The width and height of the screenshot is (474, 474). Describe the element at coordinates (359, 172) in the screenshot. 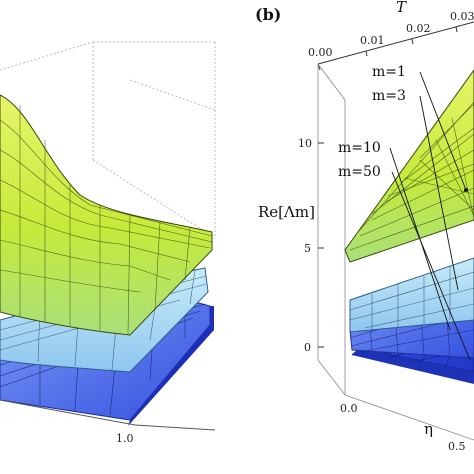

I see `label-m50: m=50` at that location.